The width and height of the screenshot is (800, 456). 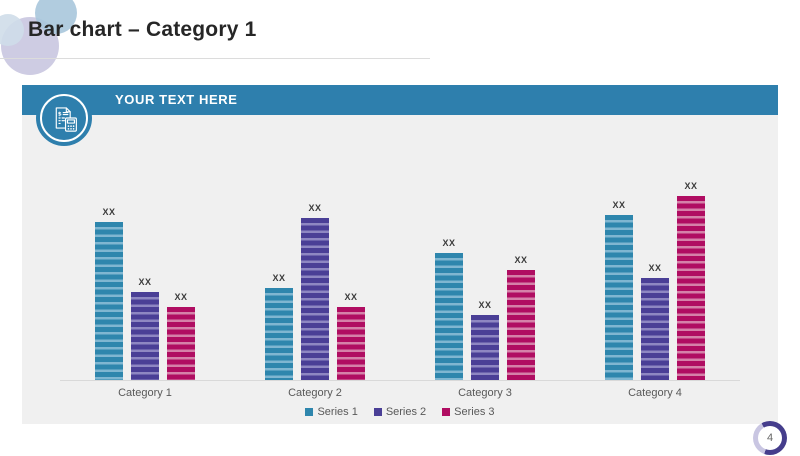 I want to click on category-label: Category 4, so click(x=655, y=393).